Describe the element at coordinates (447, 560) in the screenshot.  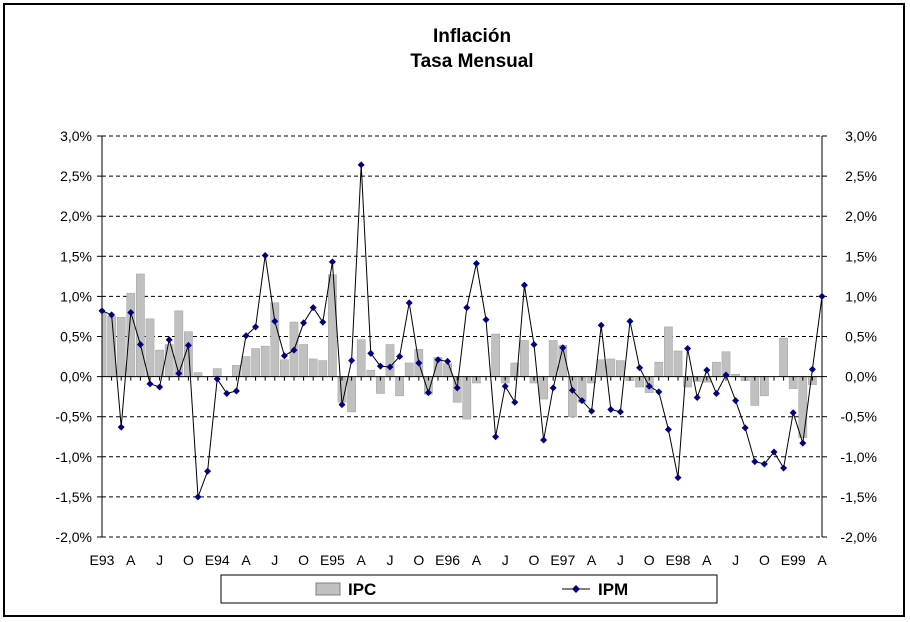
I see `x-tick-label: E96` at that location.